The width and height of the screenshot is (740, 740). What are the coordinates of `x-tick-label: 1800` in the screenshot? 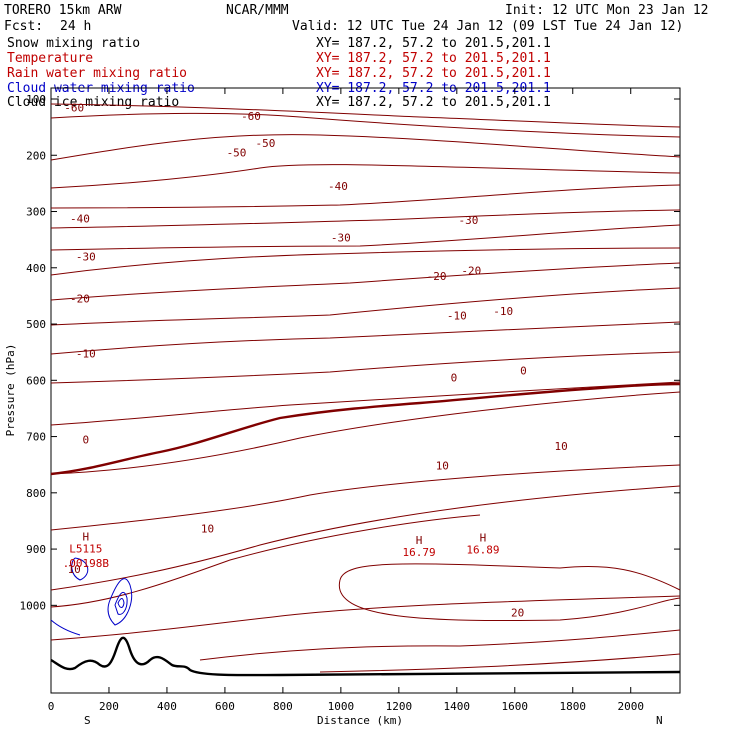 It's located at (573, 706).